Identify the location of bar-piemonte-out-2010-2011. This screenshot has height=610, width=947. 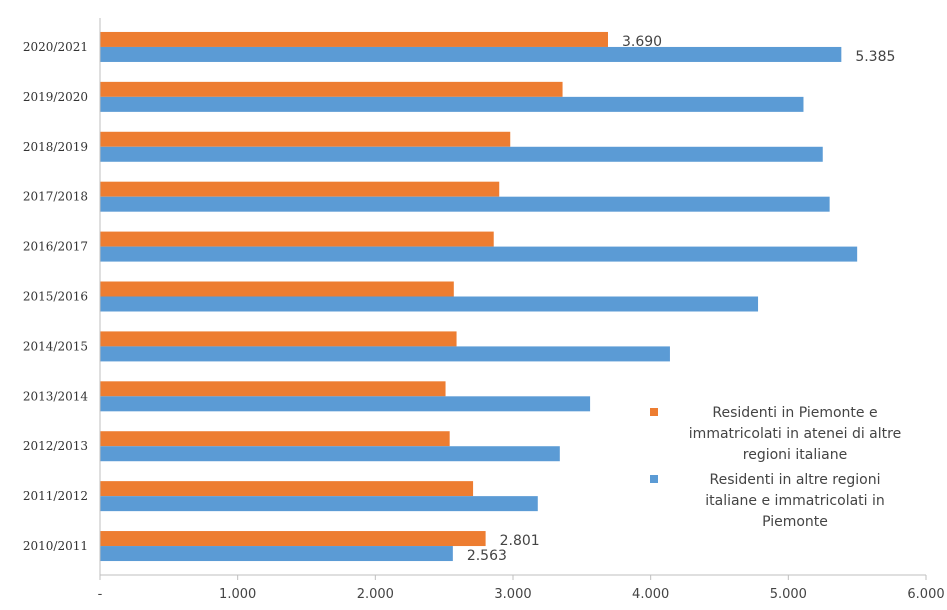
(293, 539).